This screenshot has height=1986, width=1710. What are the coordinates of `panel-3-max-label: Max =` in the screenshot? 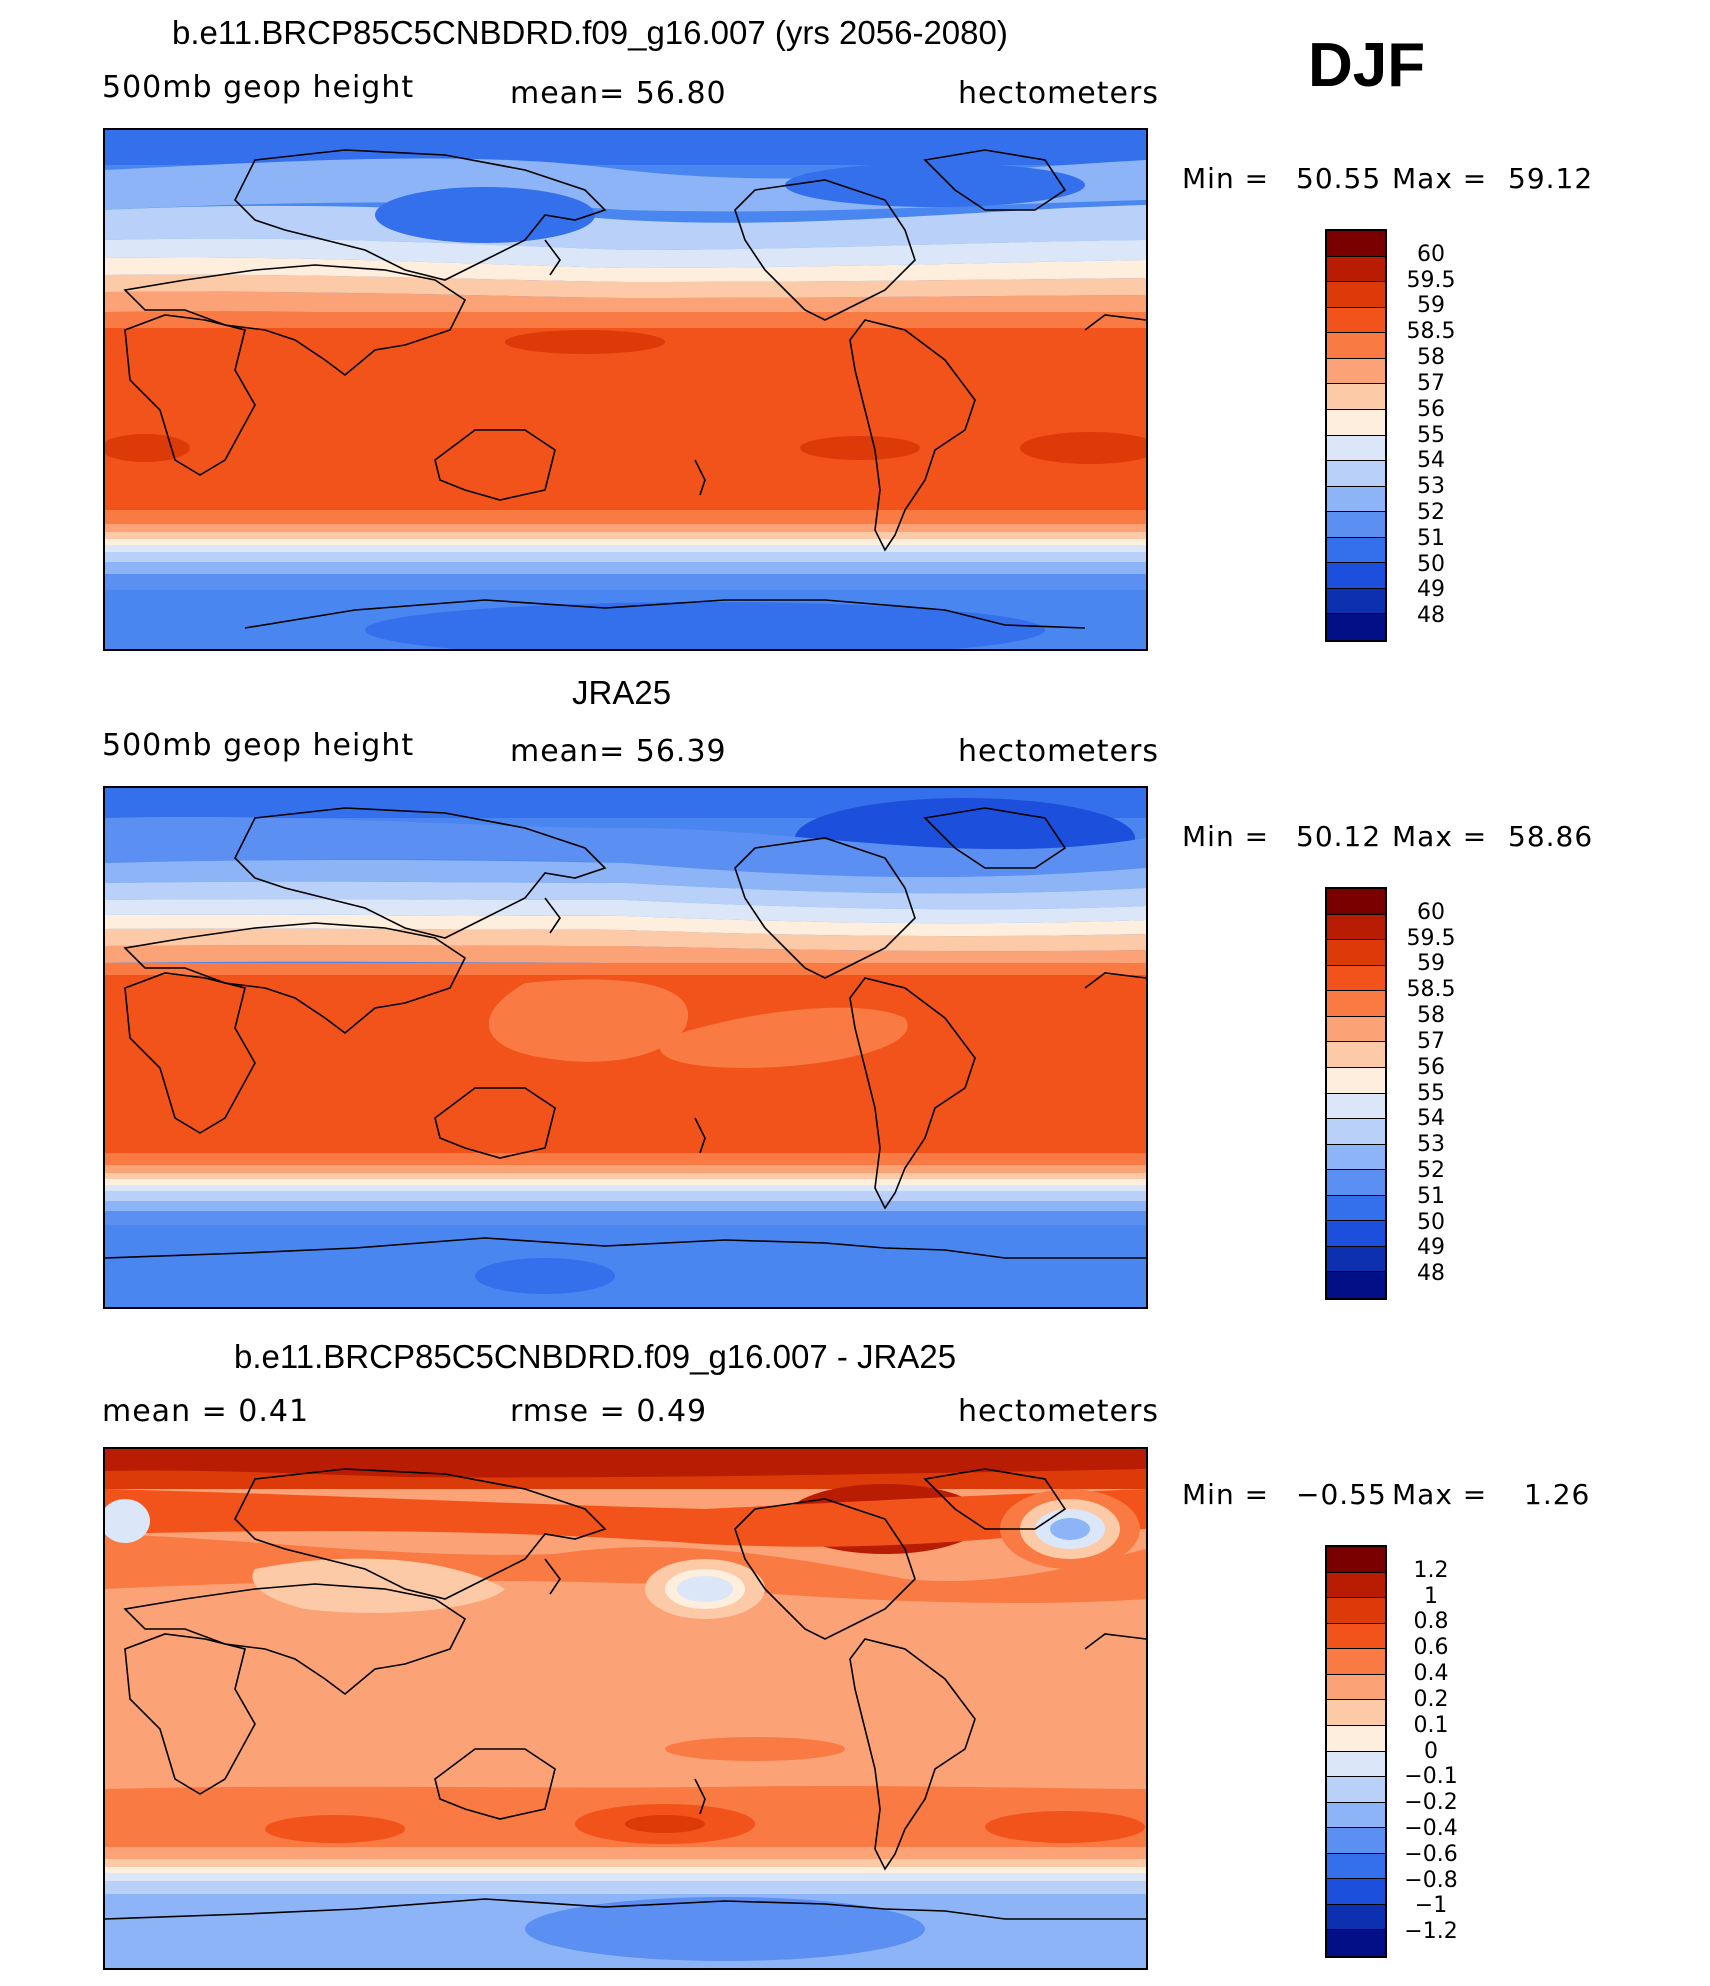 It's located at (1440, 1494).